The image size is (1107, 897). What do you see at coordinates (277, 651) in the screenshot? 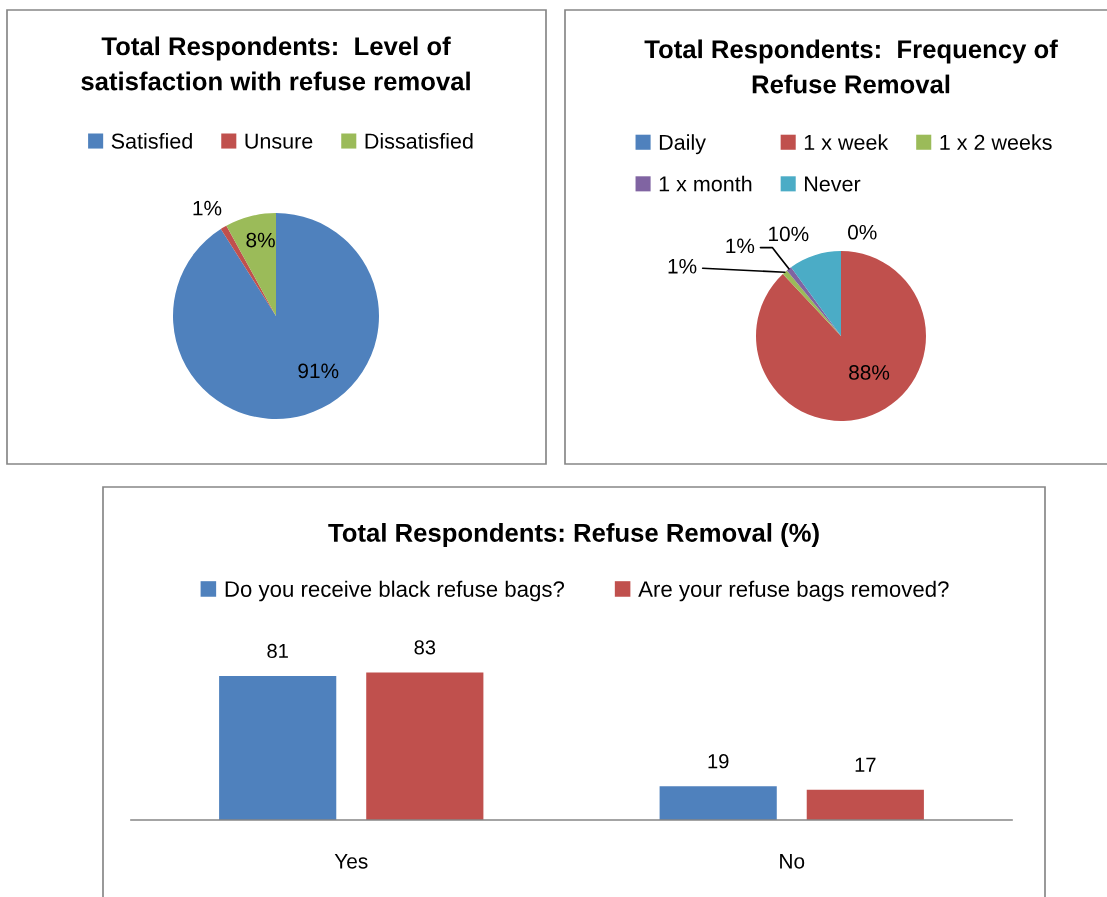
I see `data-label: 81` at bounding box center [277, 651].